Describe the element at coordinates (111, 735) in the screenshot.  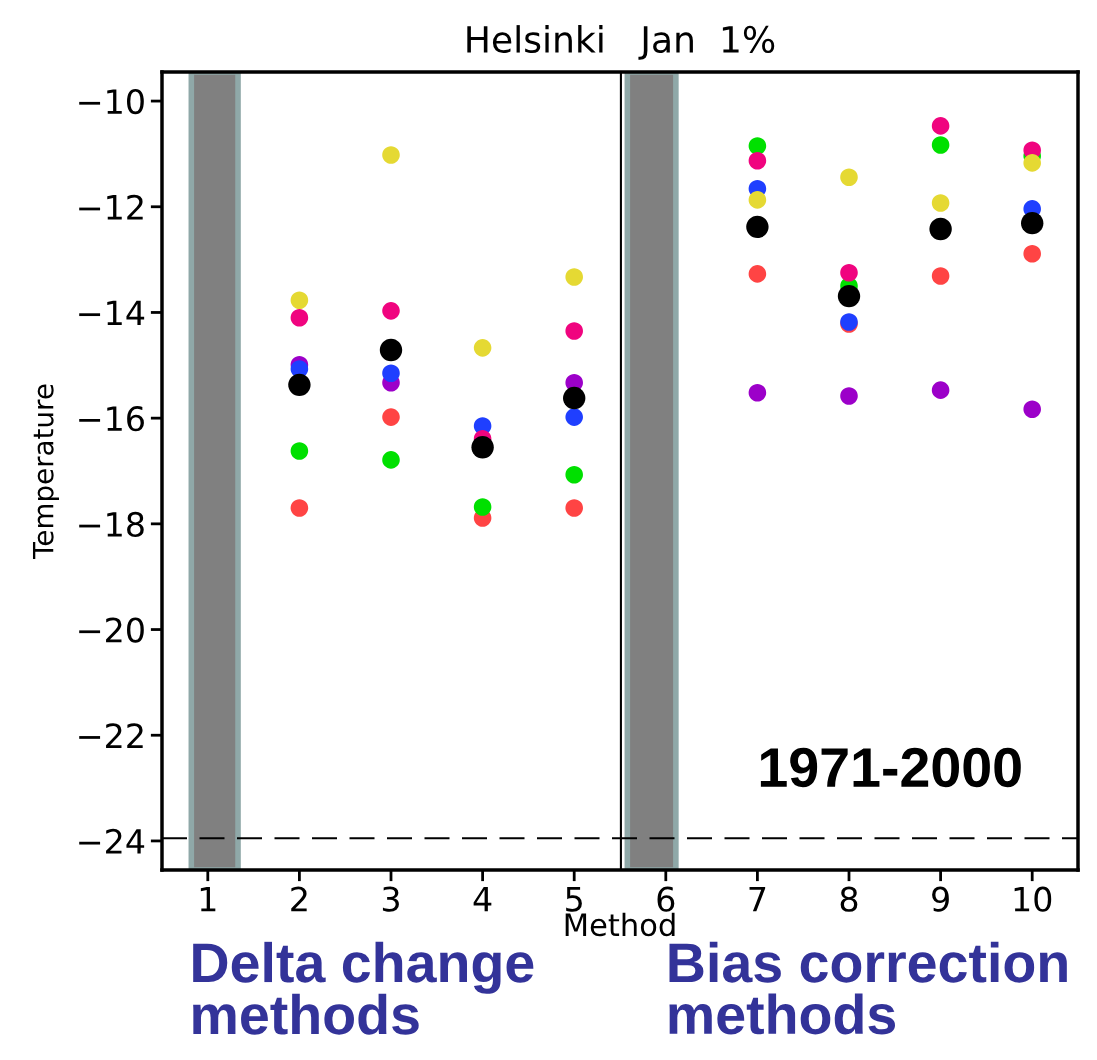
I see `y-tick-label: −22` at that location.